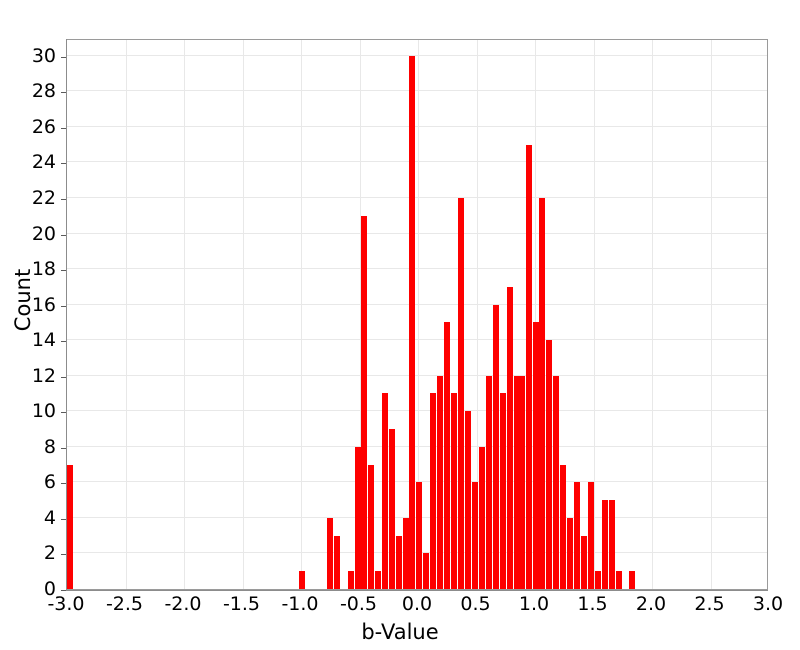 Image resolution: width=800 pixels, height=650 pixels. Describe the element at coordinates (43, 197) in the screenshot. I see `y-tick-label: 22` at that location.